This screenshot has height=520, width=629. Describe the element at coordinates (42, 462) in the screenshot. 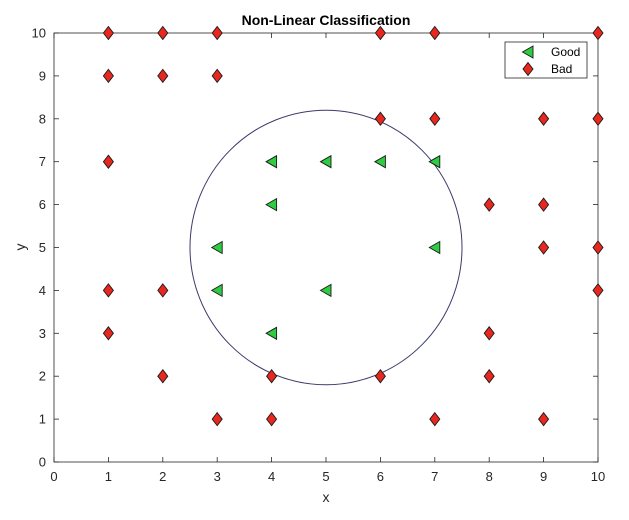

I see `y-tick-label: 0` at that location.